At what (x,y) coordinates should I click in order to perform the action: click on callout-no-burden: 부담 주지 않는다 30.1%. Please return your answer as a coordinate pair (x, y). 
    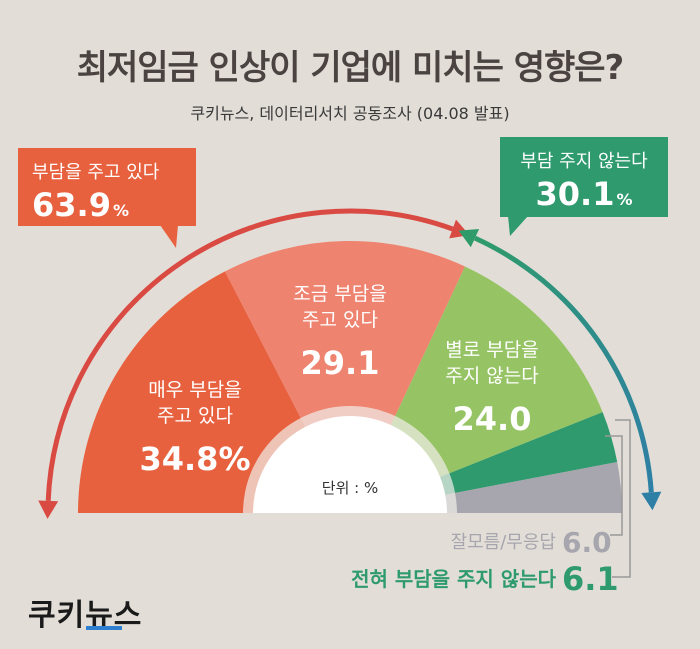
    Looking at the image, I should click on (584, 177).